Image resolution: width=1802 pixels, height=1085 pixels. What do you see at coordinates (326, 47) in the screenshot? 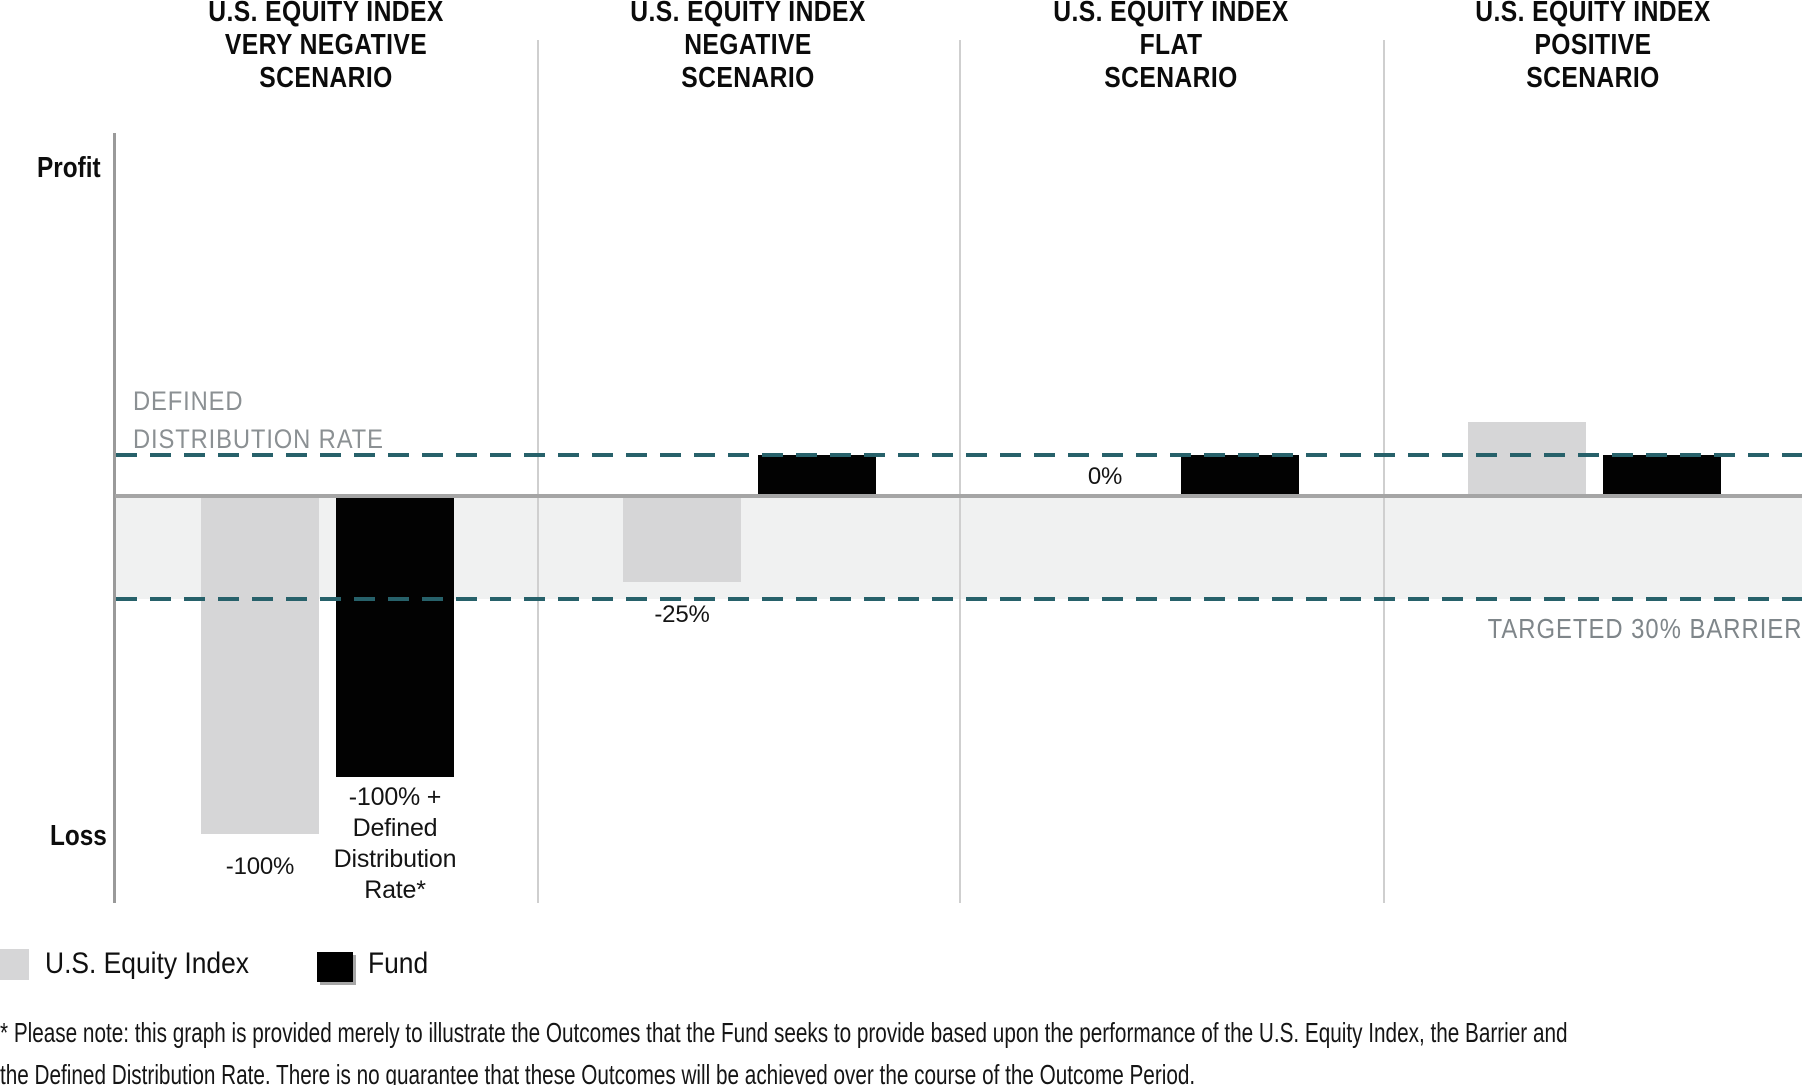
I see `scenario-title: U.S. EQUITY INDEX VERY NEGATIVE SCENARIO` at bounding box center [326, 47].